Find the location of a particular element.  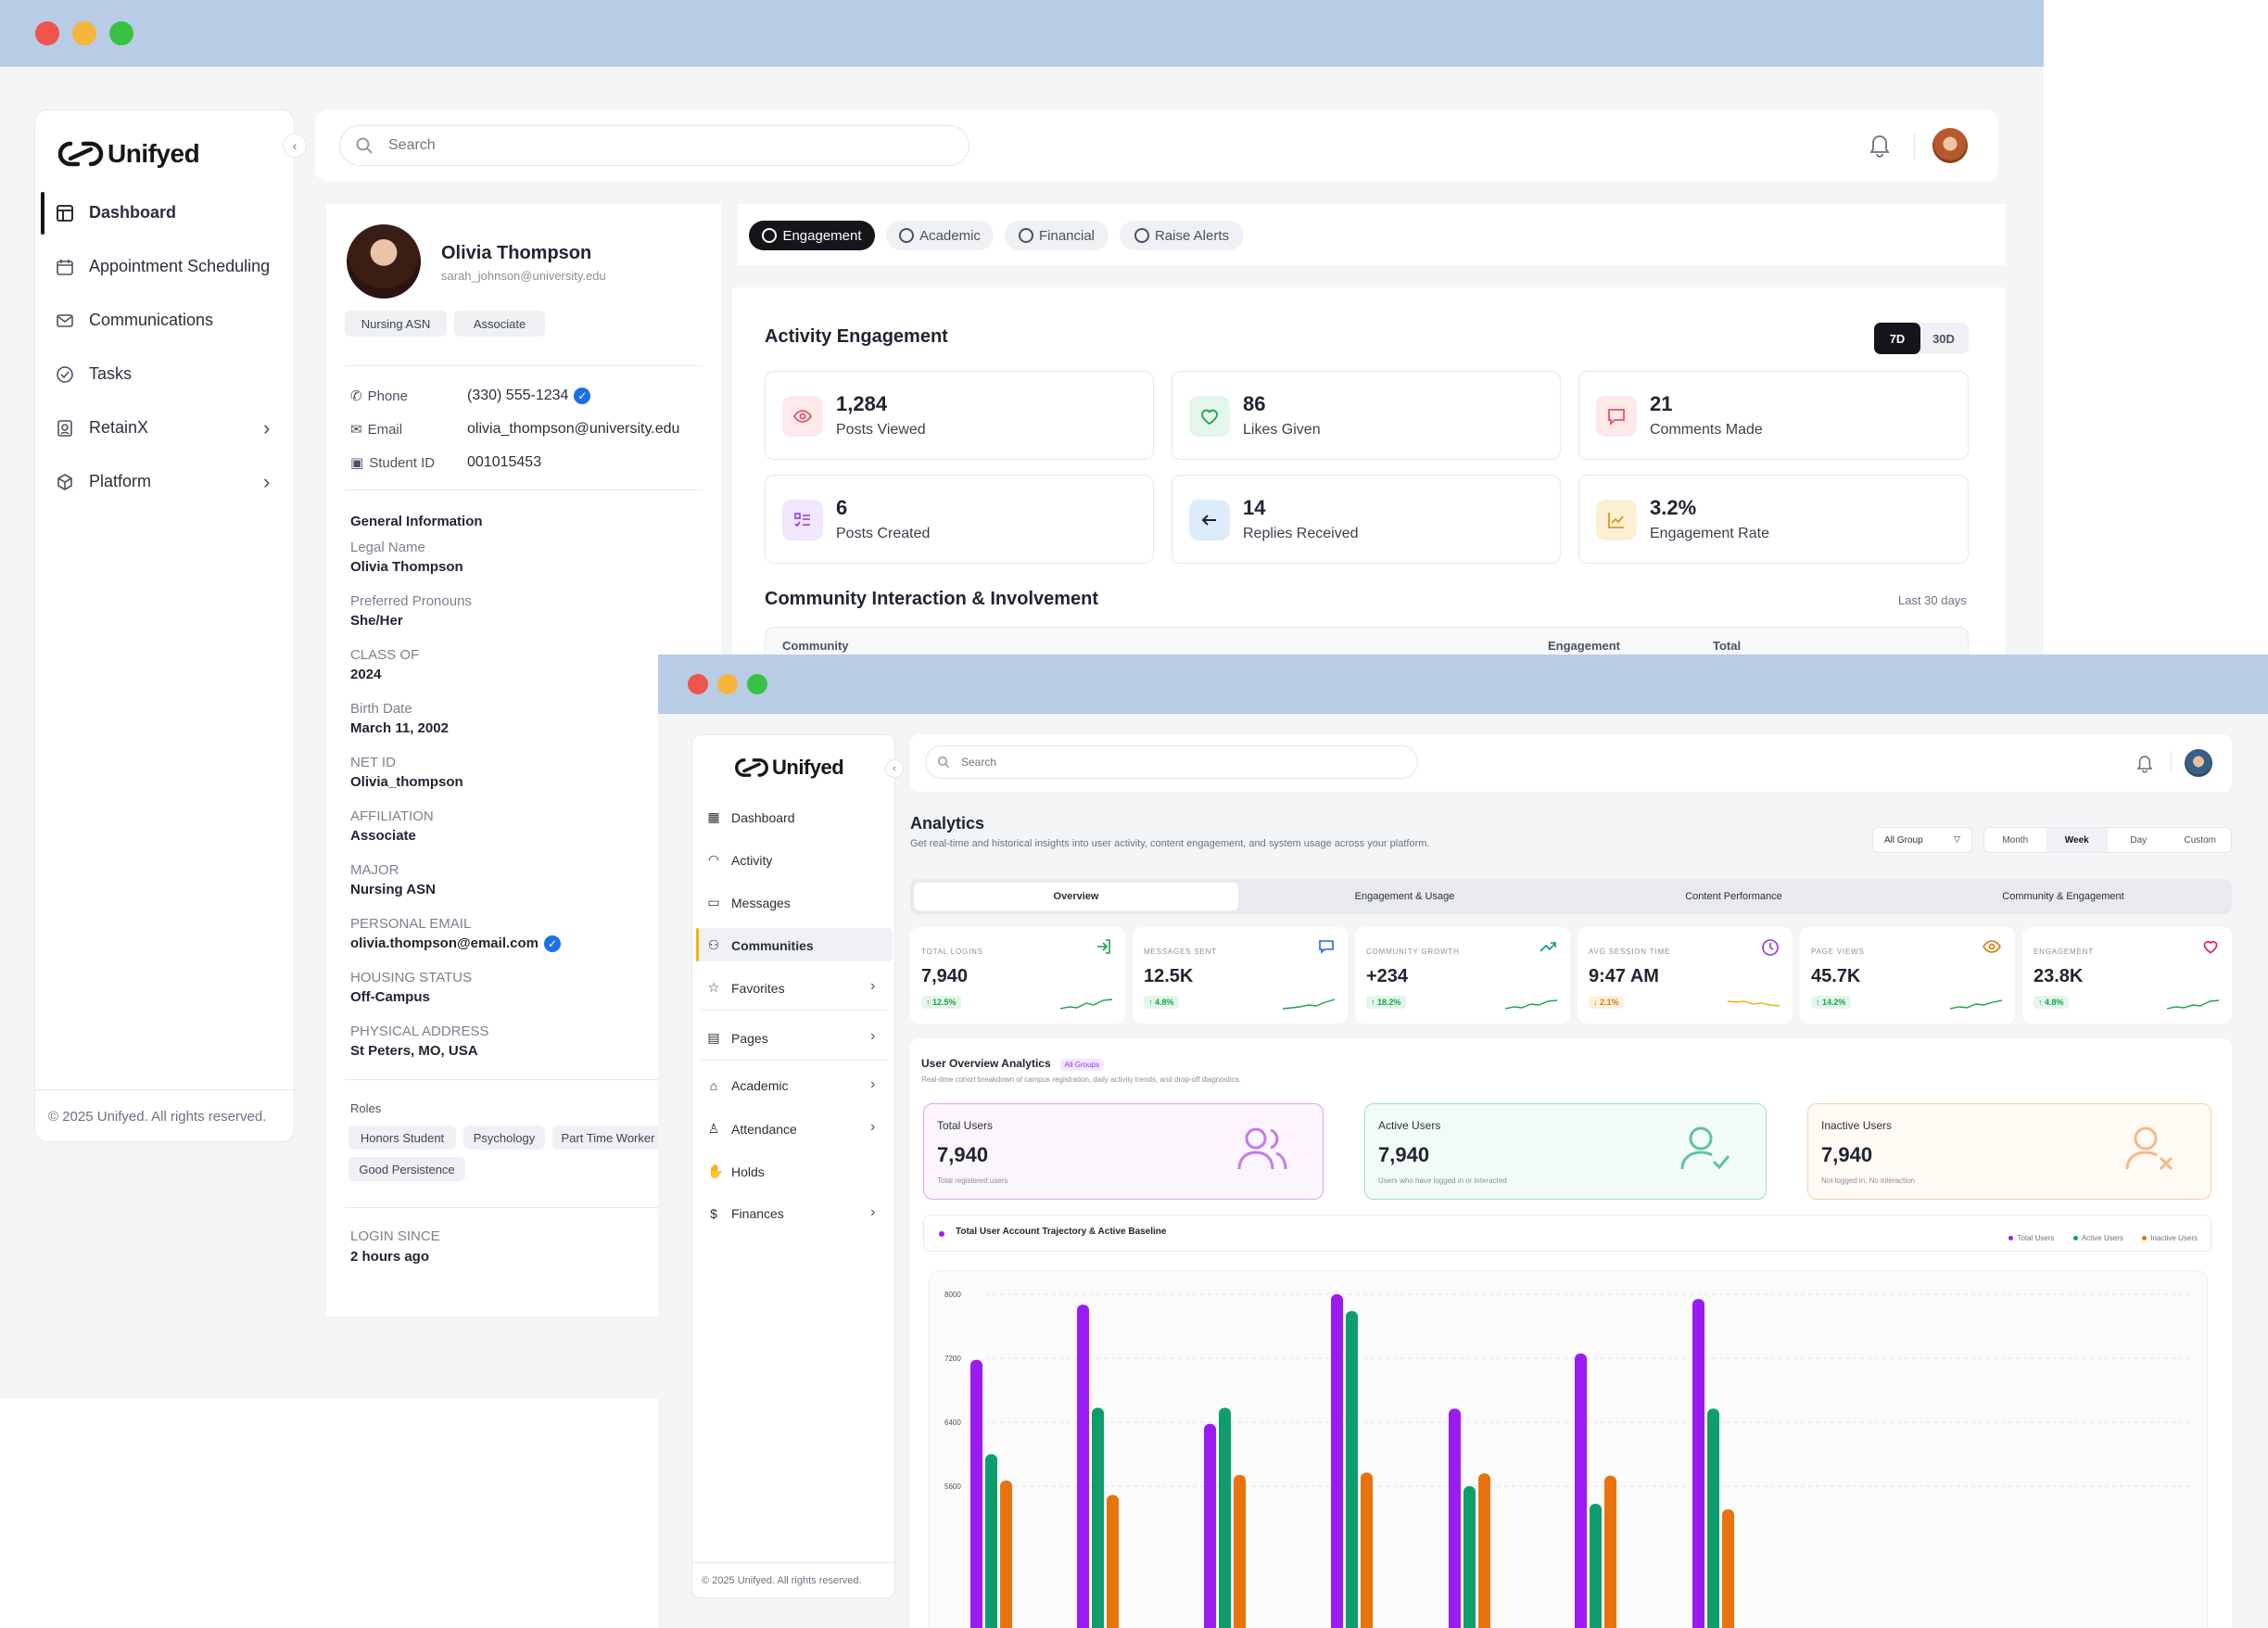

sidebar-item-retainx: RetainX is located at coordinates (102, 428).